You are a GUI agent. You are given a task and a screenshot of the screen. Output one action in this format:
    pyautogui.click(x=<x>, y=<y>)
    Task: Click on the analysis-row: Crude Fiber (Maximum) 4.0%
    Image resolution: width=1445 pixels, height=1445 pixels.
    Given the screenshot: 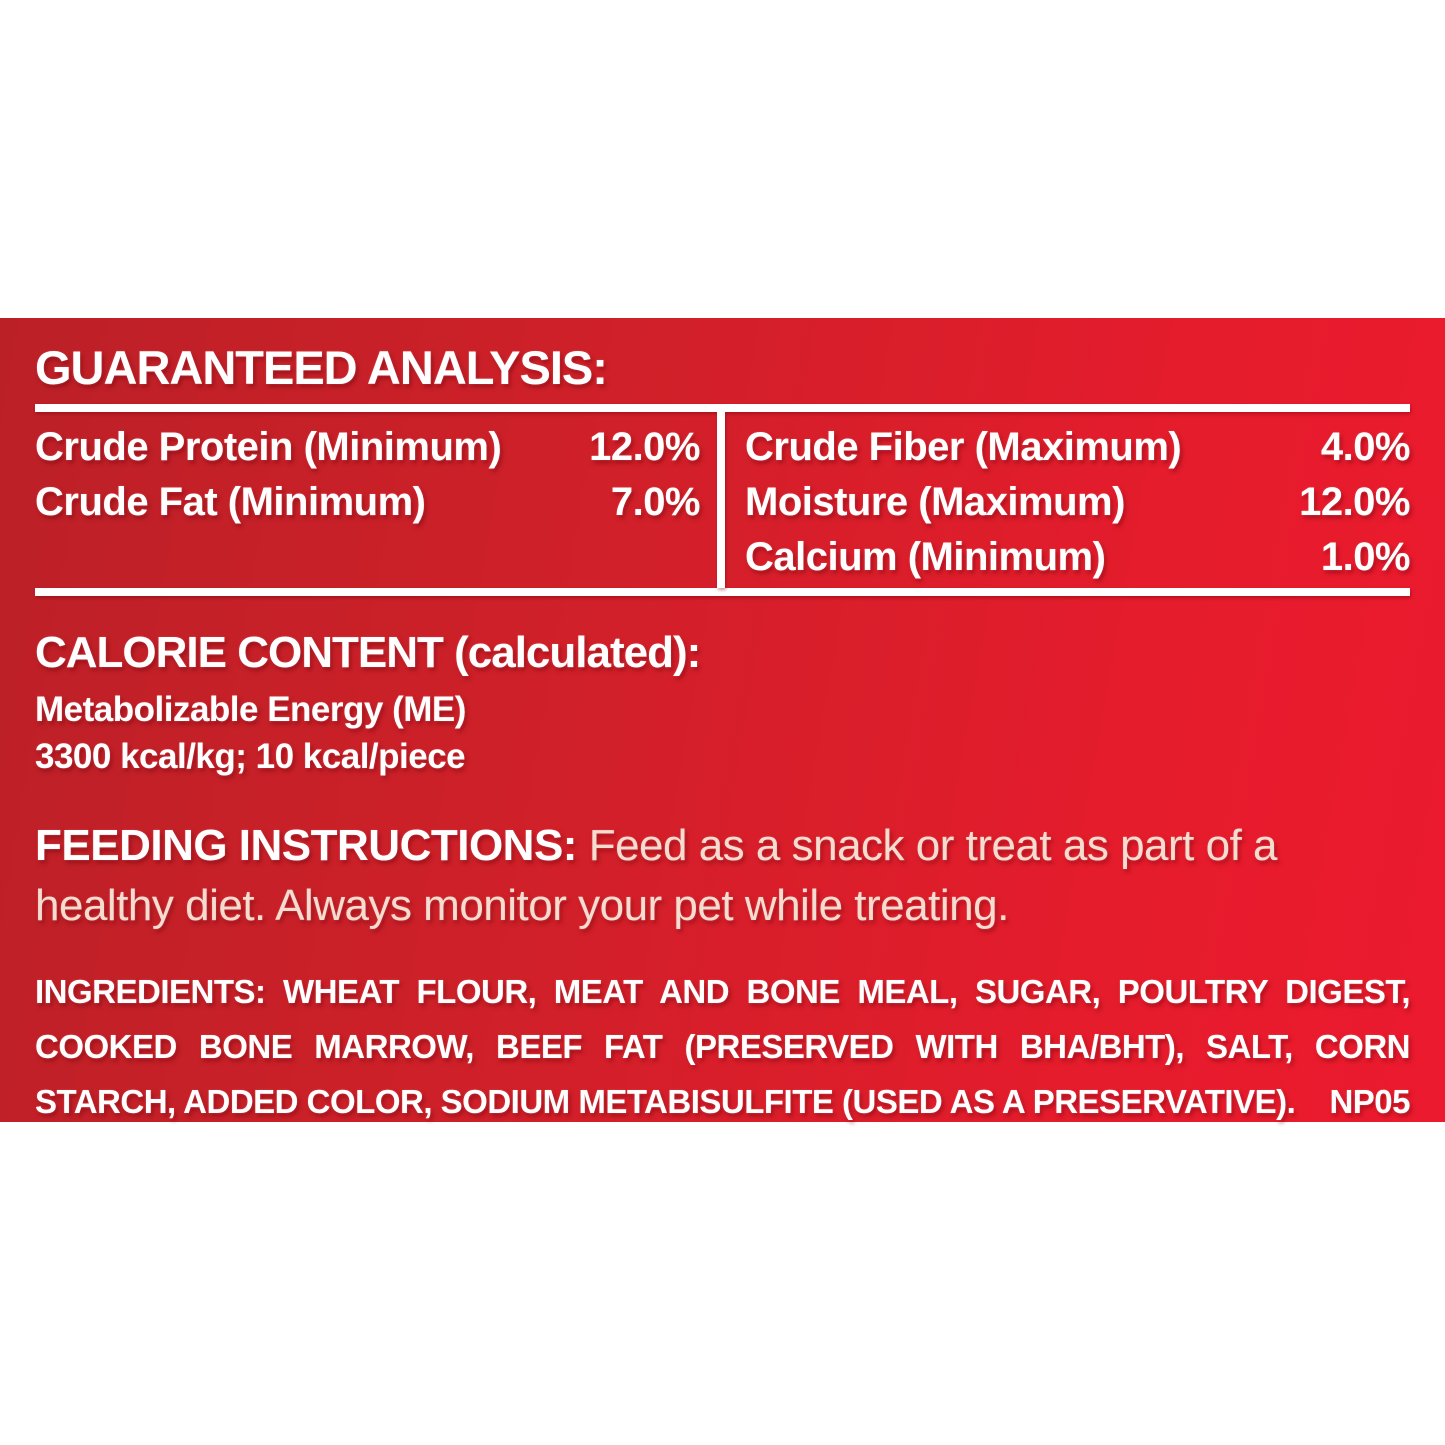 What is the action you would take?
    pyautogui.click(x=1078, y=447)
    